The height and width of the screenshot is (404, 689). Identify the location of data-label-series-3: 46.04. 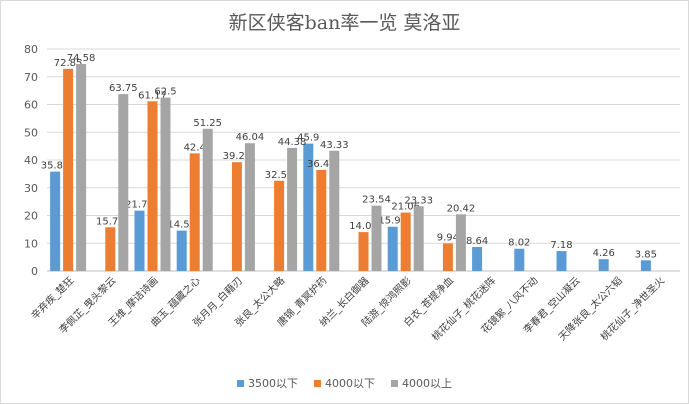
(250, 137).